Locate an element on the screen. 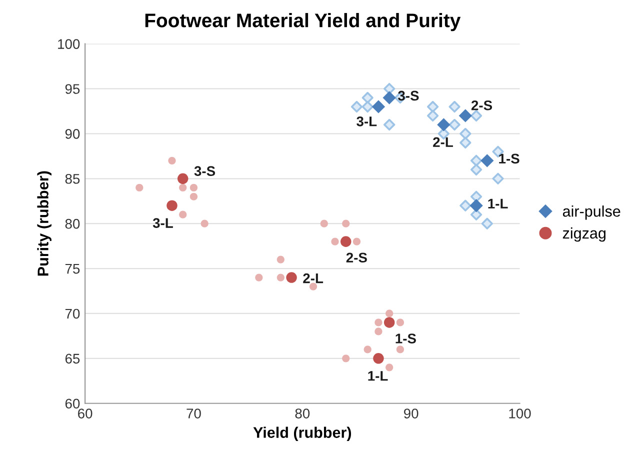  x-tick-label: 80 is located at coordinates (302, 413).